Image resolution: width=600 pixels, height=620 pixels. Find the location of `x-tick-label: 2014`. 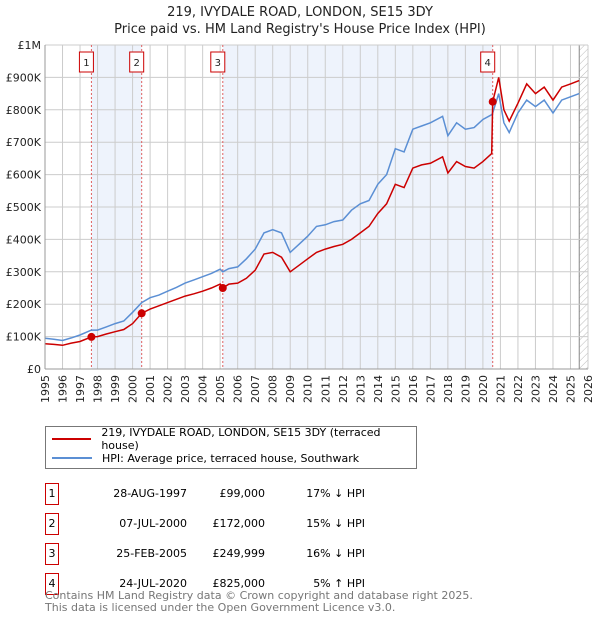

x-tick-label: 2014 is located at coordinates (378, 389).